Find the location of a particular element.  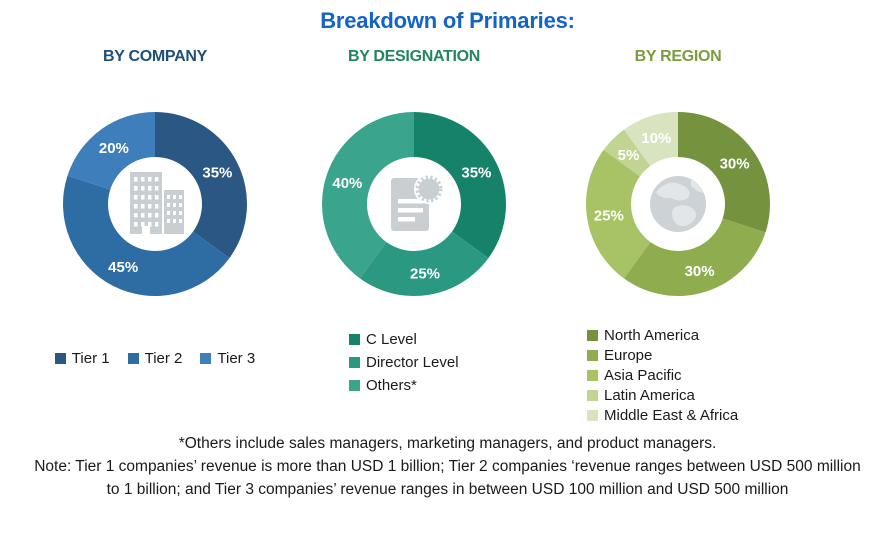

donut-slice-director-level is located at coordinates (424, 264).